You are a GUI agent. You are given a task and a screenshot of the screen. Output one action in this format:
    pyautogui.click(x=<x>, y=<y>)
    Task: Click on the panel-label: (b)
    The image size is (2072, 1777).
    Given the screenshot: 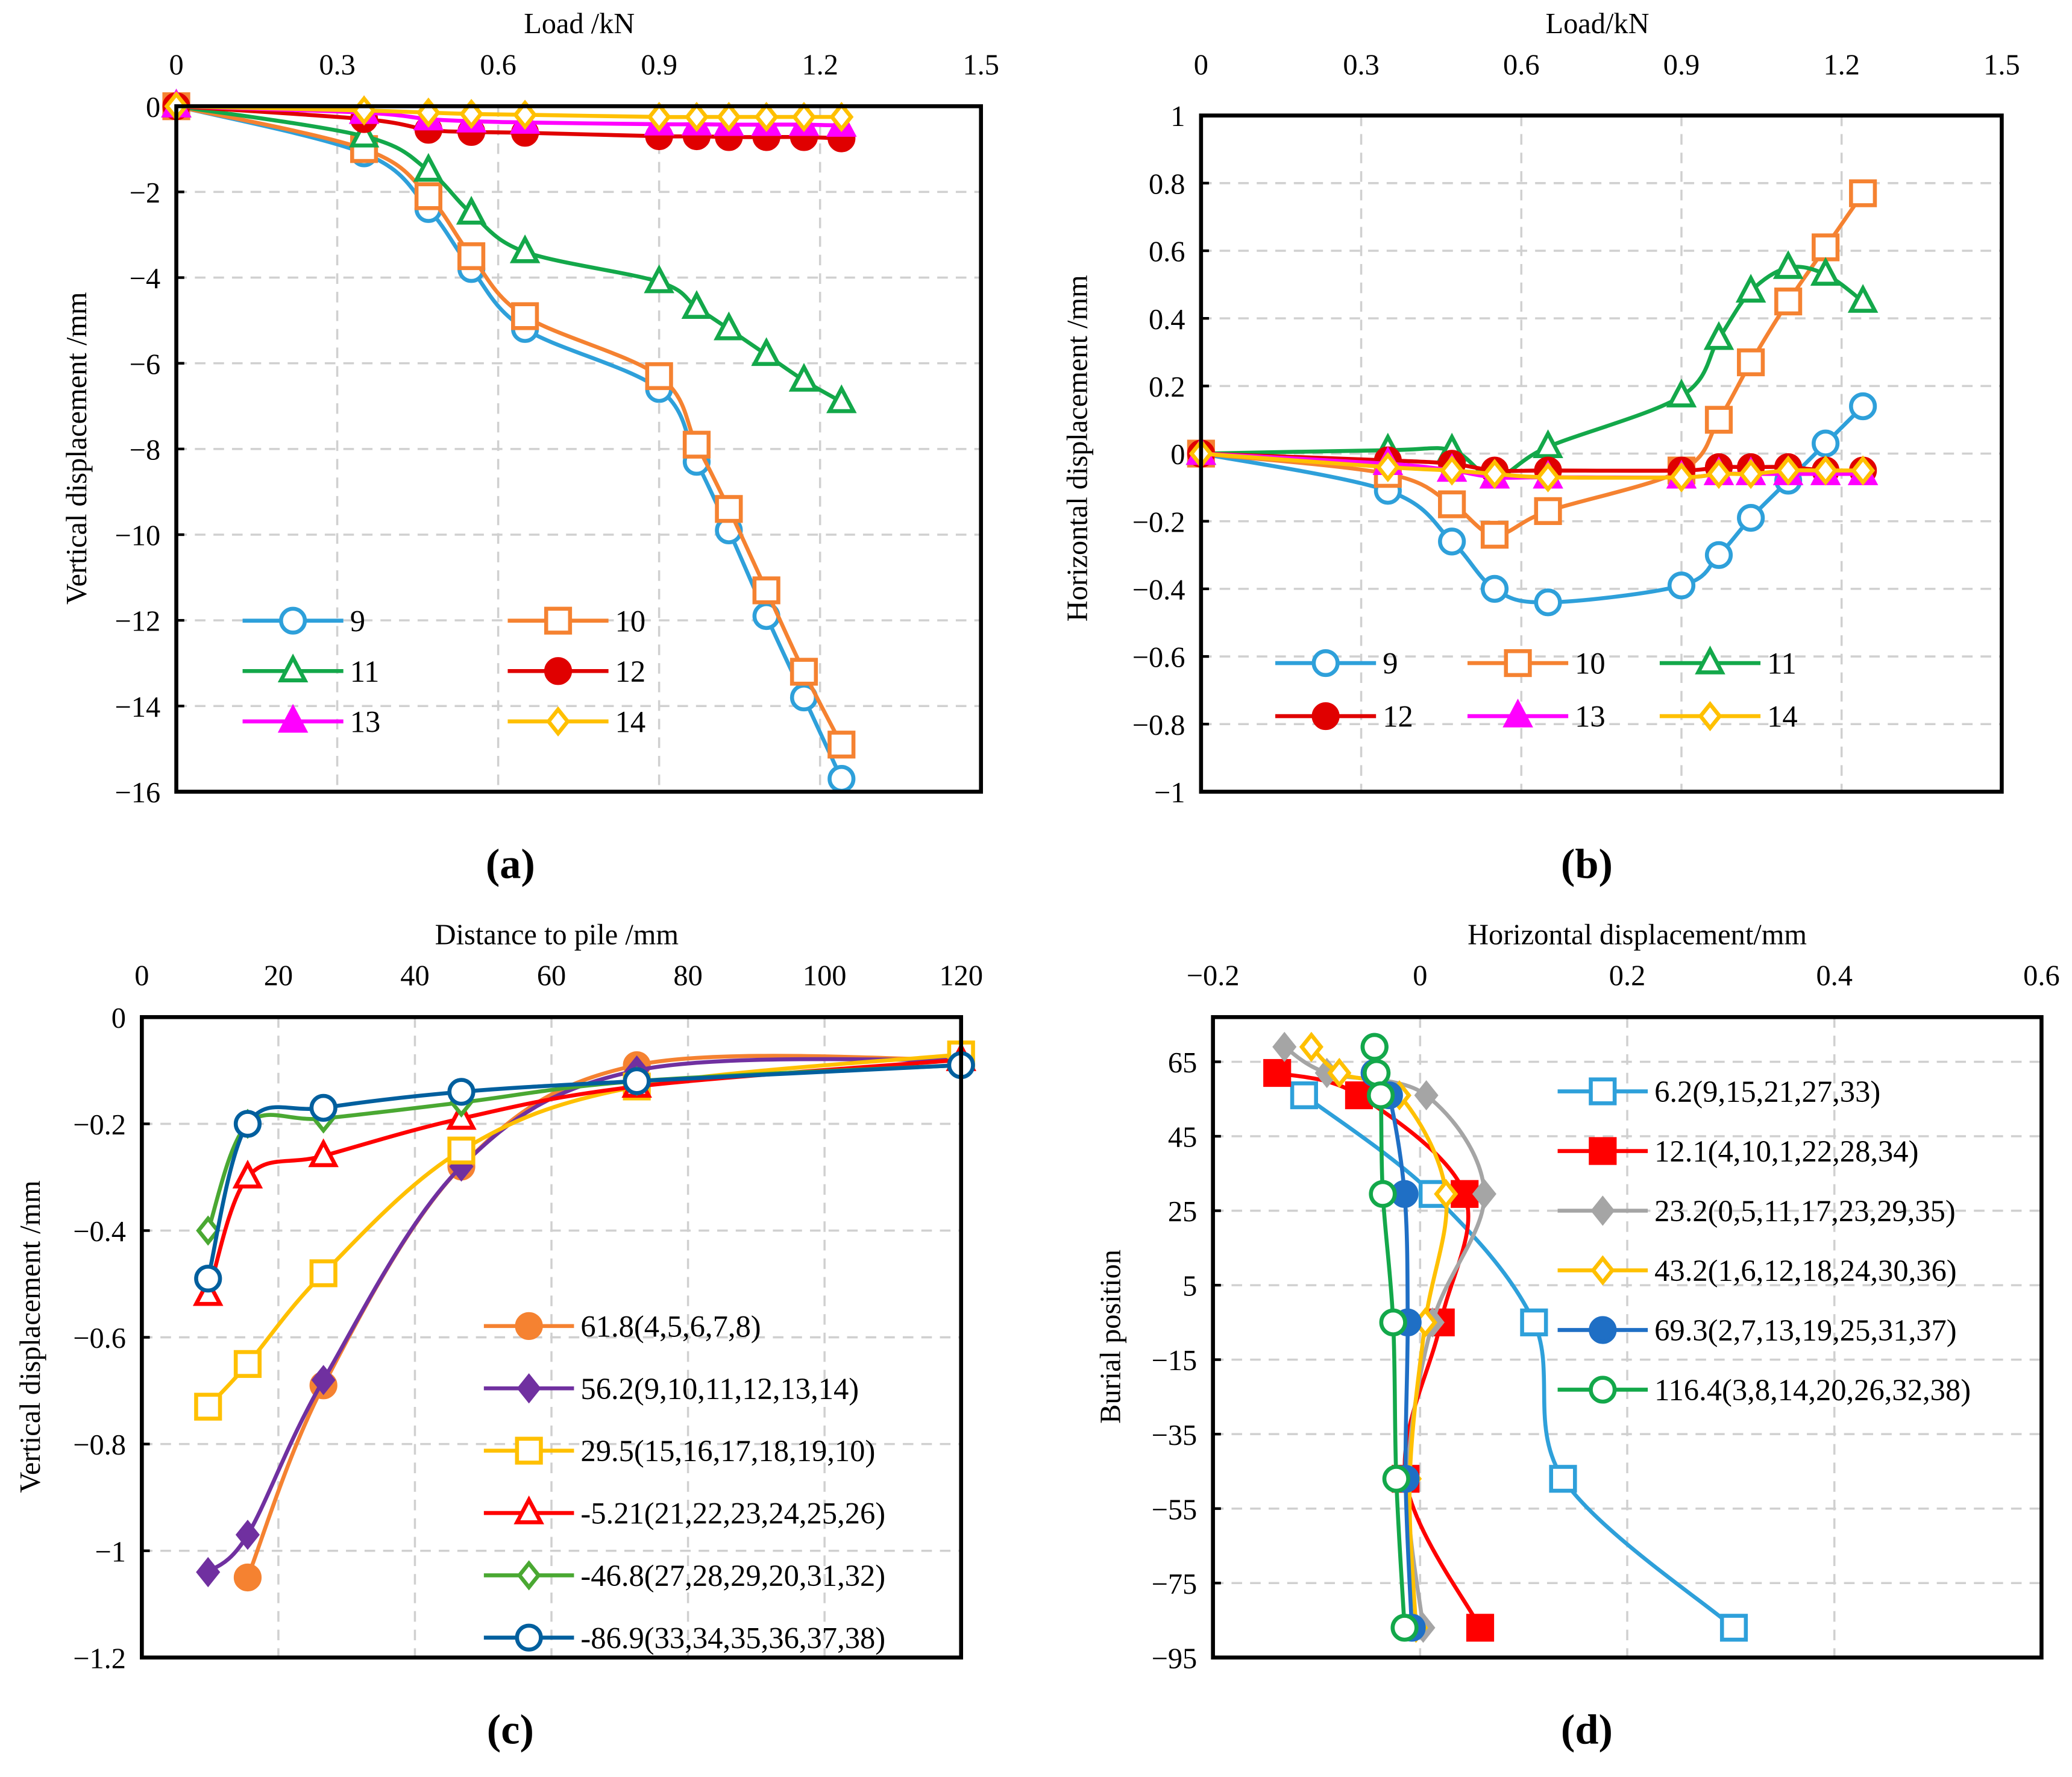 What is the action you would take?
    pyautogui.click(x=1587, y=863)
    